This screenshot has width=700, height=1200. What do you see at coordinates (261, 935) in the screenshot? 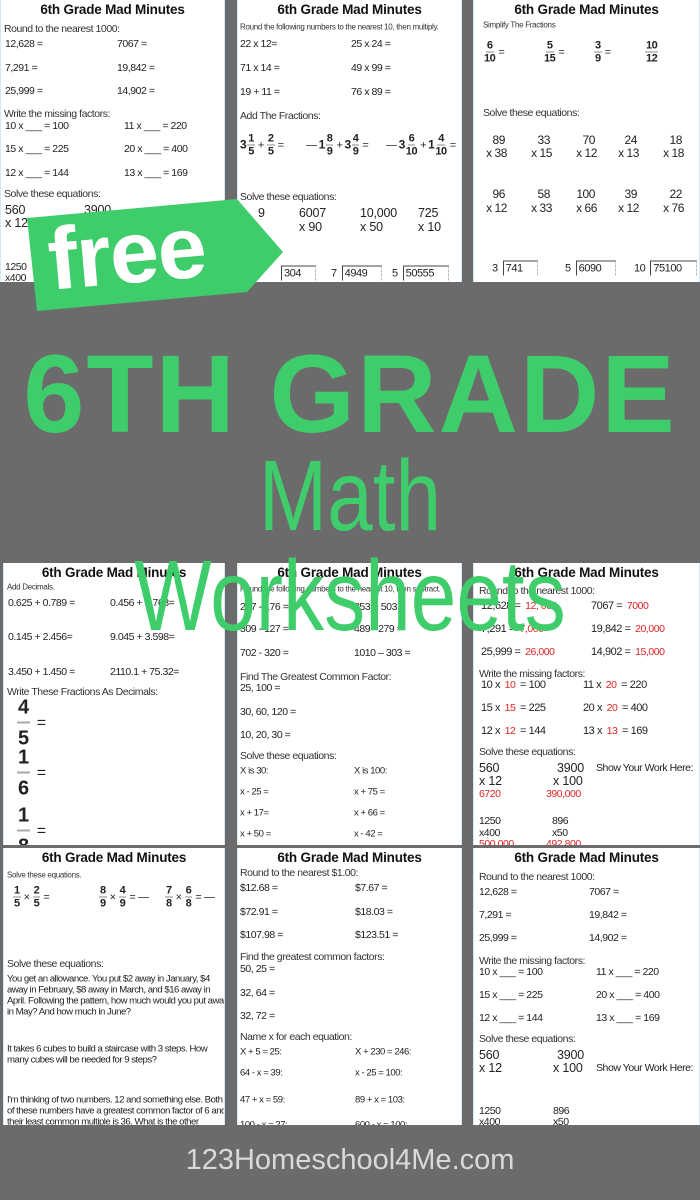
I see `worksheet-line: $107.98 =` at bounding box center [261, 935].